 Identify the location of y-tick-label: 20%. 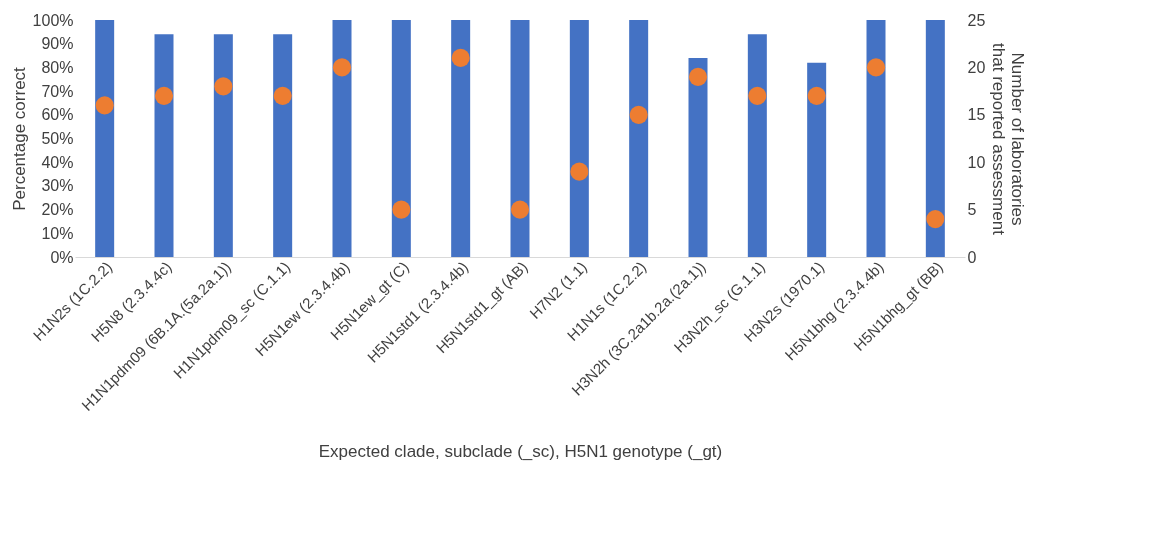
(57, 210).